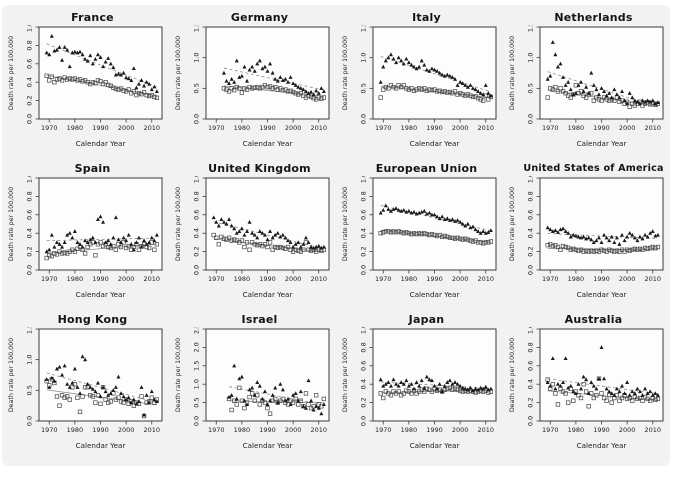 The width and height of the screenshot is (688, 488). What do you see at coordinates (267, 128) in the screenshot?
I see `x-tick-label: 1990` at bounding box center [267, 128].